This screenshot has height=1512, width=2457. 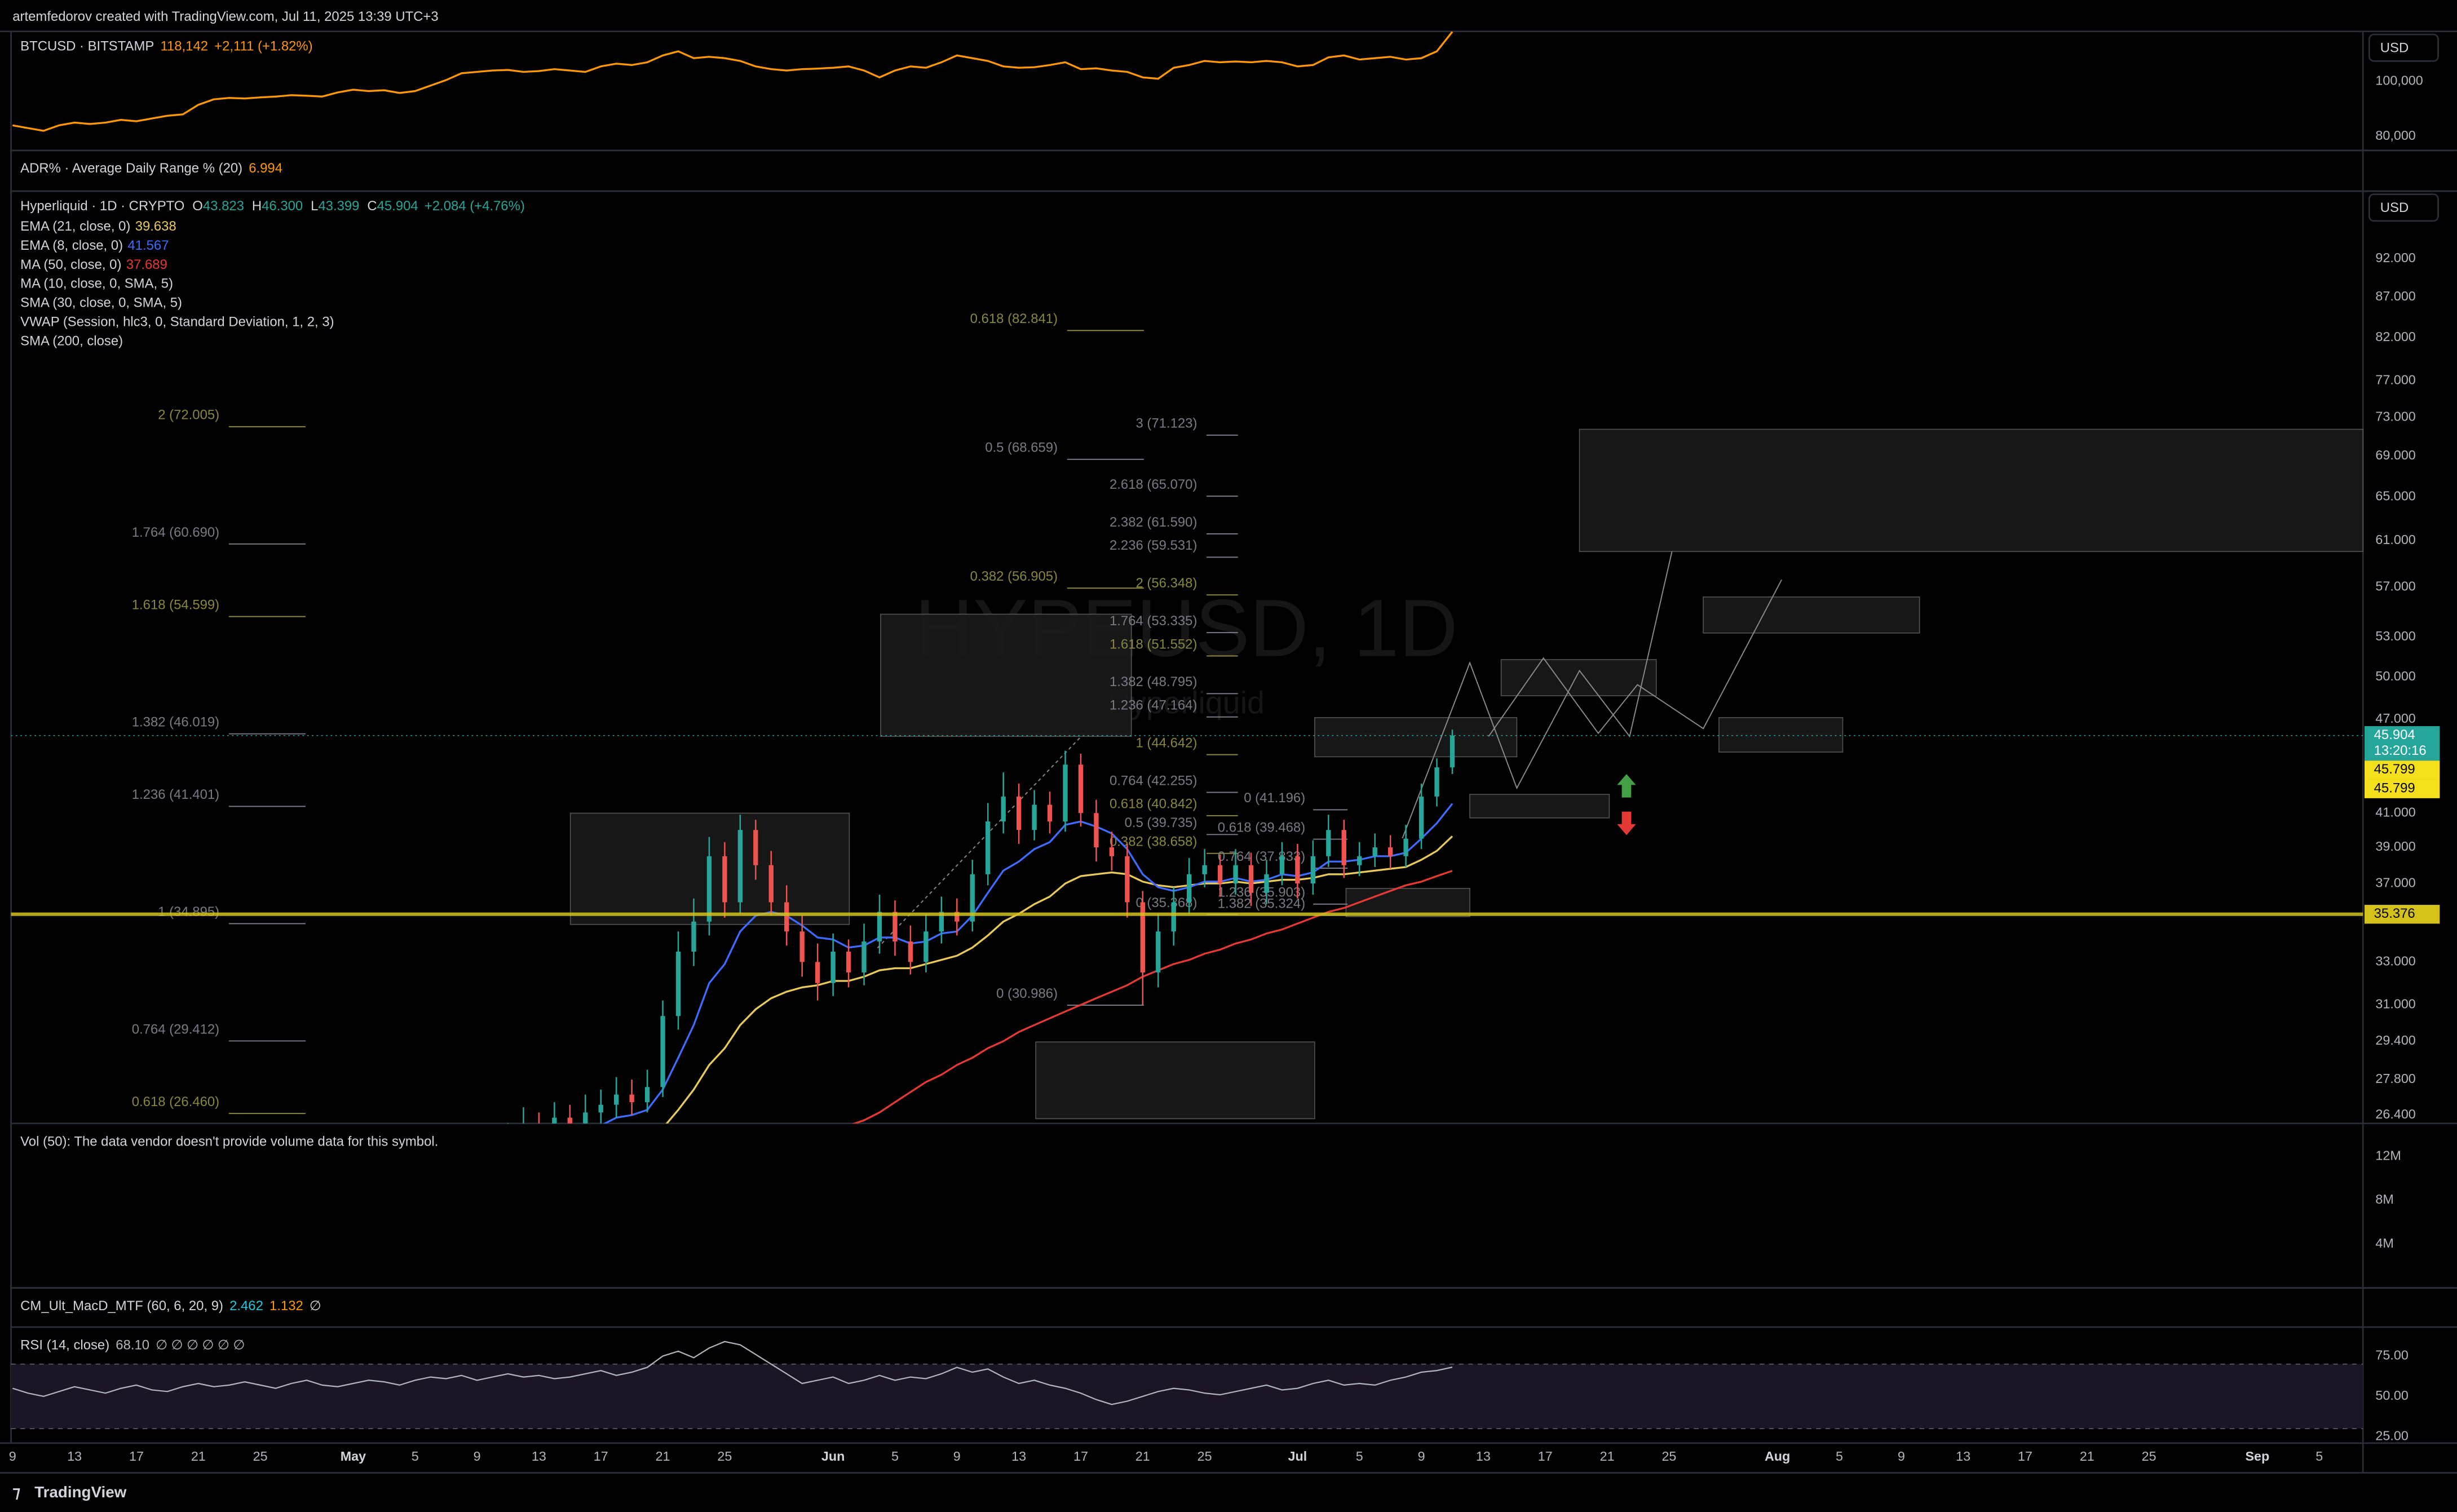 What do you see at coordinates (1154, 780) in the screenshot?
I see `fib-label: 0.764 (42.255)` at bounding box center [1154, 780].